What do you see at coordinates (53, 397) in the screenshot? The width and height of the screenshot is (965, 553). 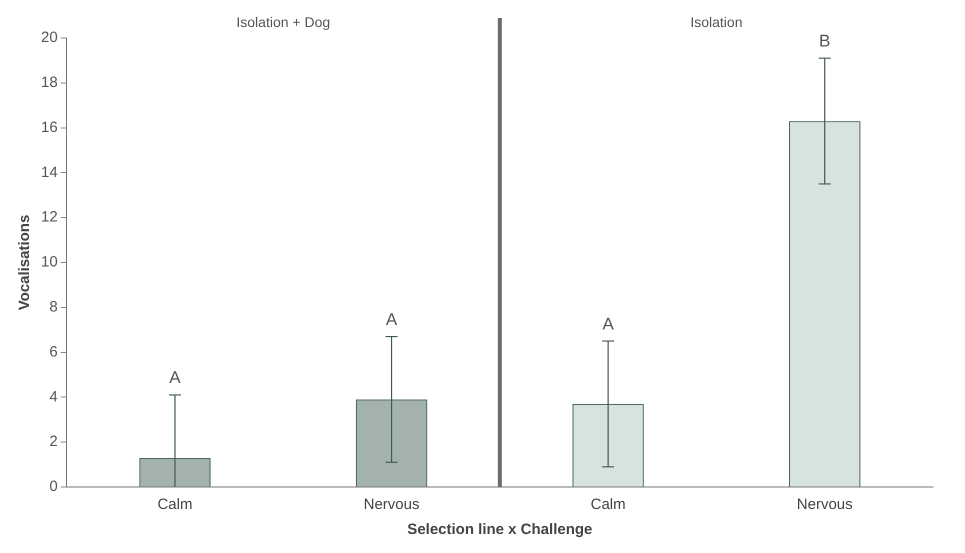 I see `y-tick-label: 4` at bounding box center [53, 397].